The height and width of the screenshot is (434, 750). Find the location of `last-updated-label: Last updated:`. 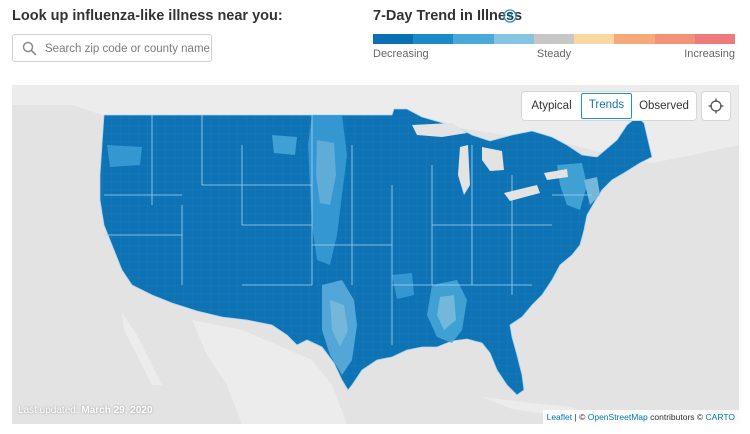

last-updated-label: Last updated: is located at coordinates (48, 410).